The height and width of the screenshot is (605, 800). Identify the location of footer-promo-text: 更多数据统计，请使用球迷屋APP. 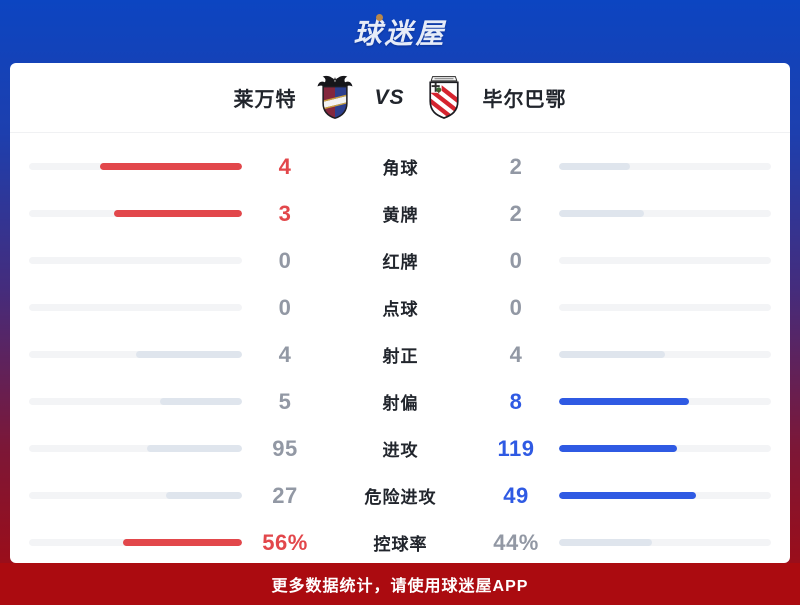
(400, 586).